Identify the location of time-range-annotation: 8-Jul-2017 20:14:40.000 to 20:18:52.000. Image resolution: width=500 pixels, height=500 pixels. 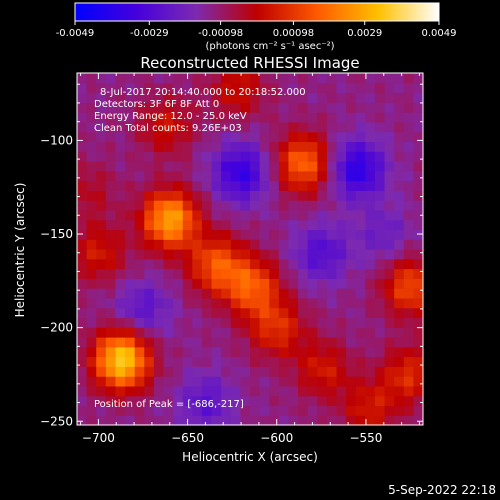
(203, 92).